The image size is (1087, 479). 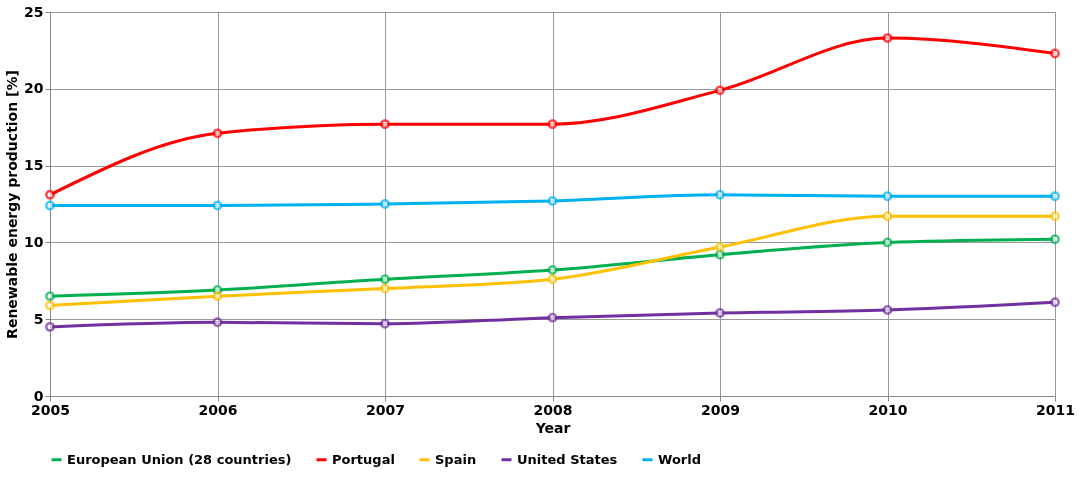 What do you see at coordinates (34, 88) in the screenshot?
I see `y-tick-label: 20` at bounding box center [34, 88].